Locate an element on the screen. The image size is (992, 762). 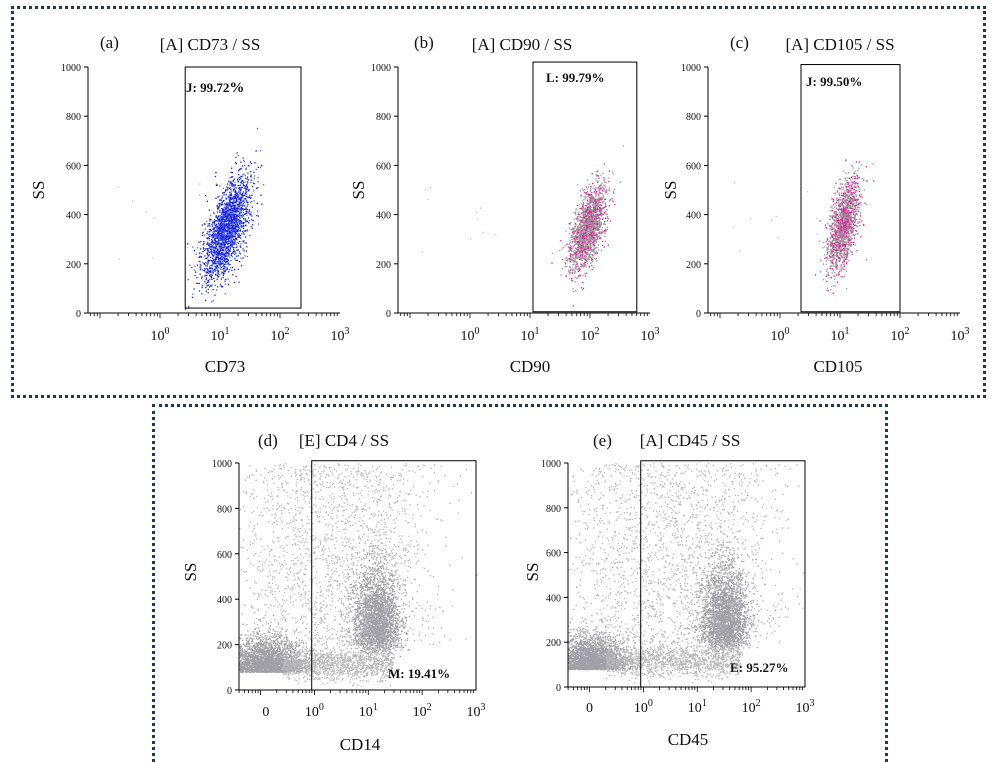
y-tick-label: 1000 is located at coordinates (71, 68).